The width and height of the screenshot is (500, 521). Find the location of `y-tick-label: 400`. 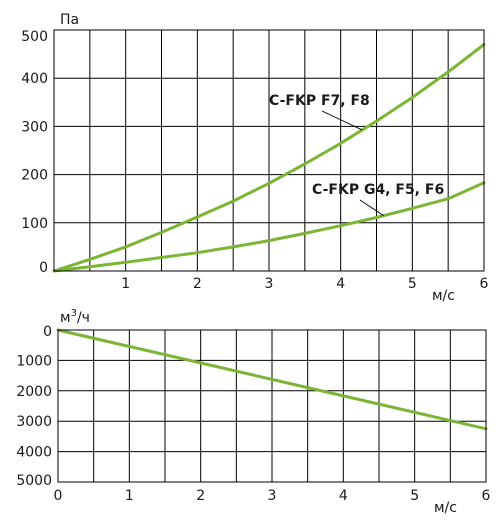

y-tick-label: 400 is located at coordinates (34, 79).